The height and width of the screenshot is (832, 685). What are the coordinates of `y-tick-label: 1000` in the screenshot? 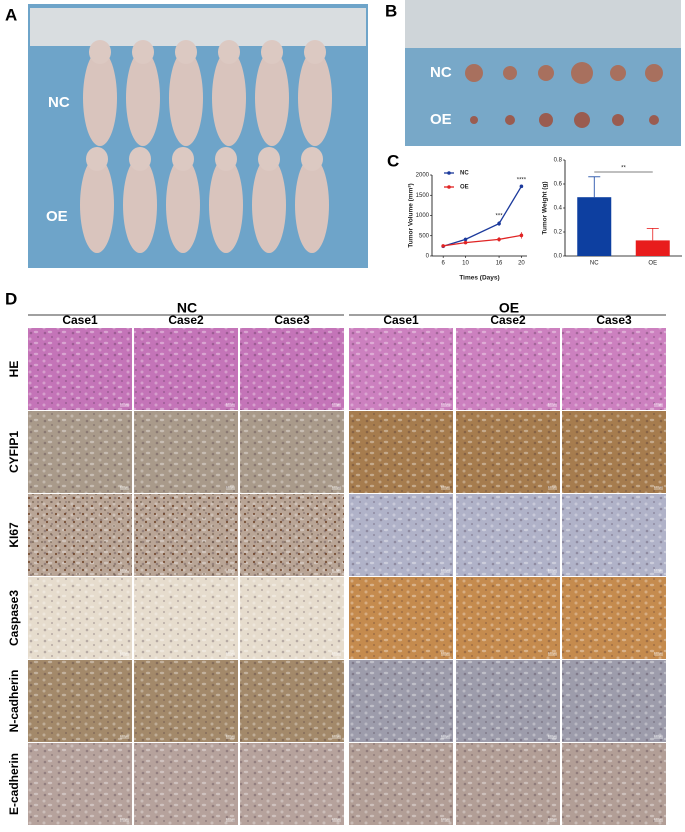 It's located at (423, 216).